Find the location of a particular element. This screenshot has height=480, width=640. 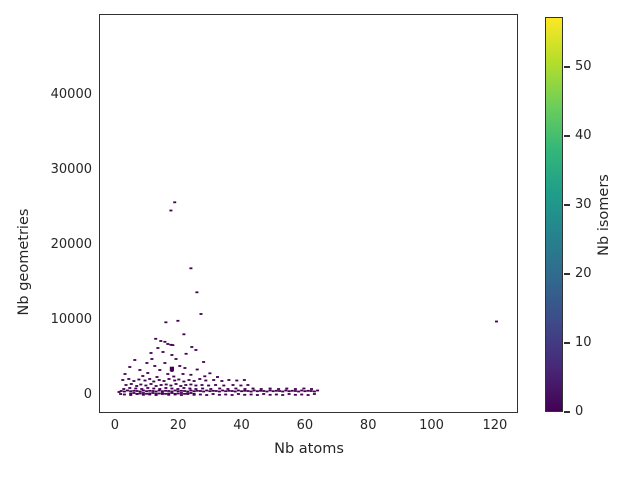

colorbar-tick-label: 20 is located at coordinates (583, 273).